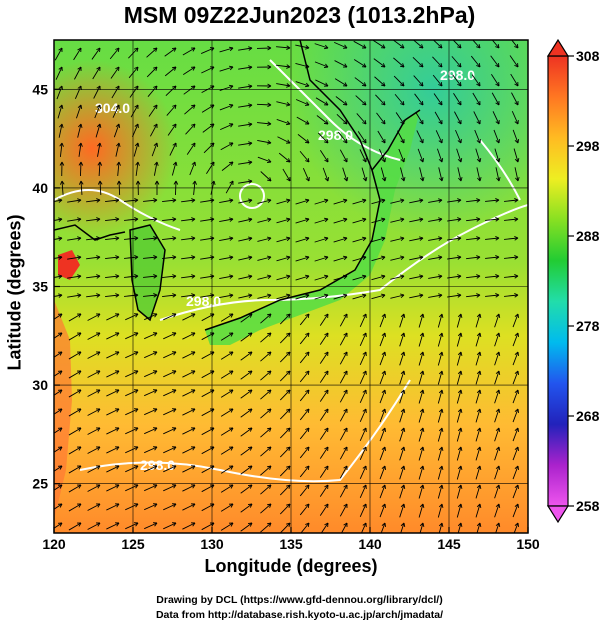  I want to click on lat-tick-label: 35, so click(40, 287).